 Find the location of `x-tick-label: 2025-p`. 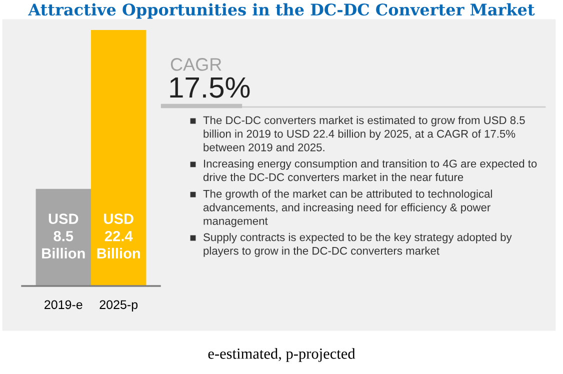

x-tick-label: 2025-p is located at coordinates (119, 306).